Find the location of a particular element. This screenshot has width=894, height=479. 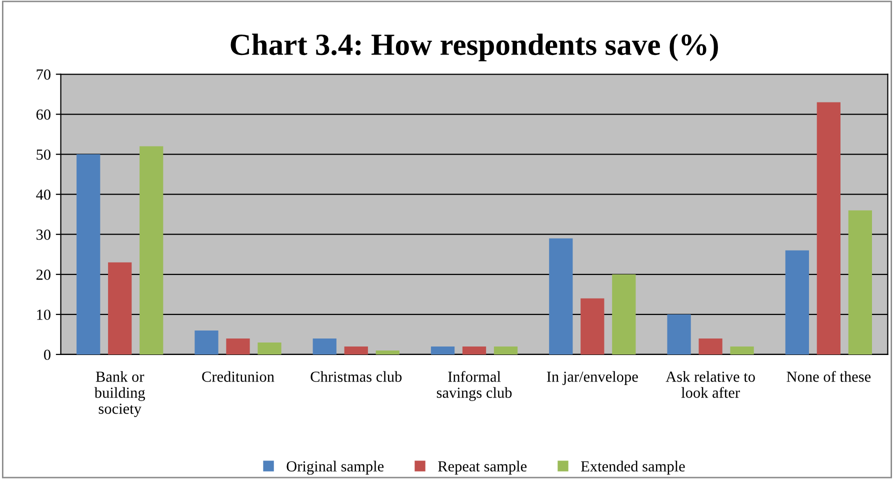

x-tick-label: Creditunion is located at coordinates (238, 376).